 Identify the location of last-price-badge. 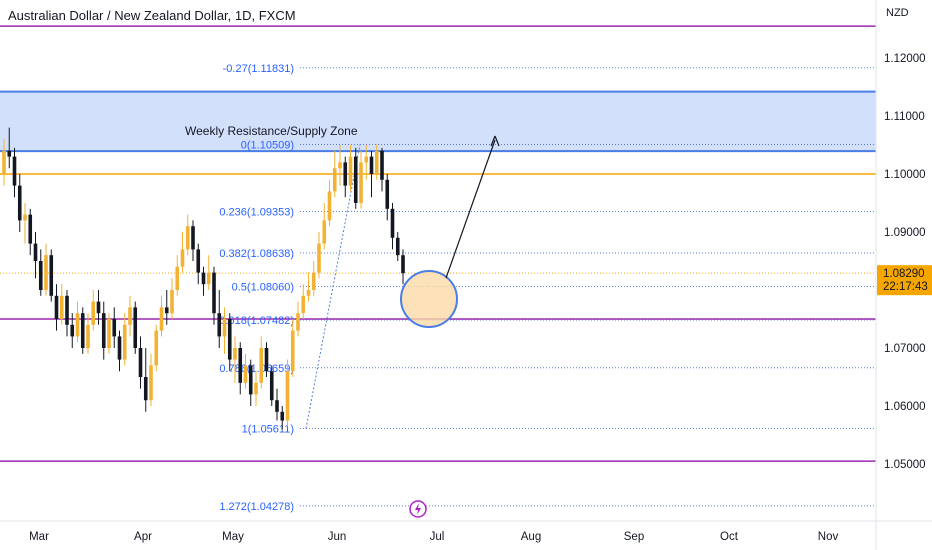
(904, 280).